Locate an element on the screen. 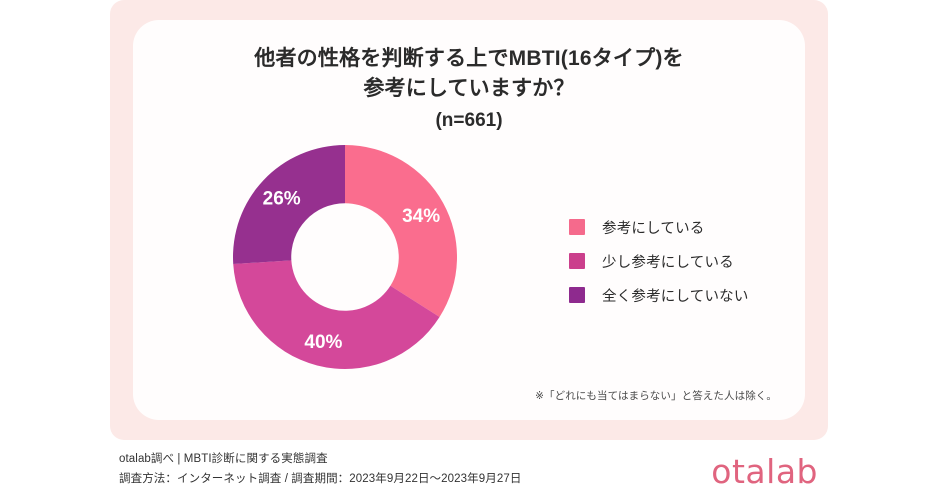  legend-item-1: 少し参考にしている is located at coordinates (689, 261).